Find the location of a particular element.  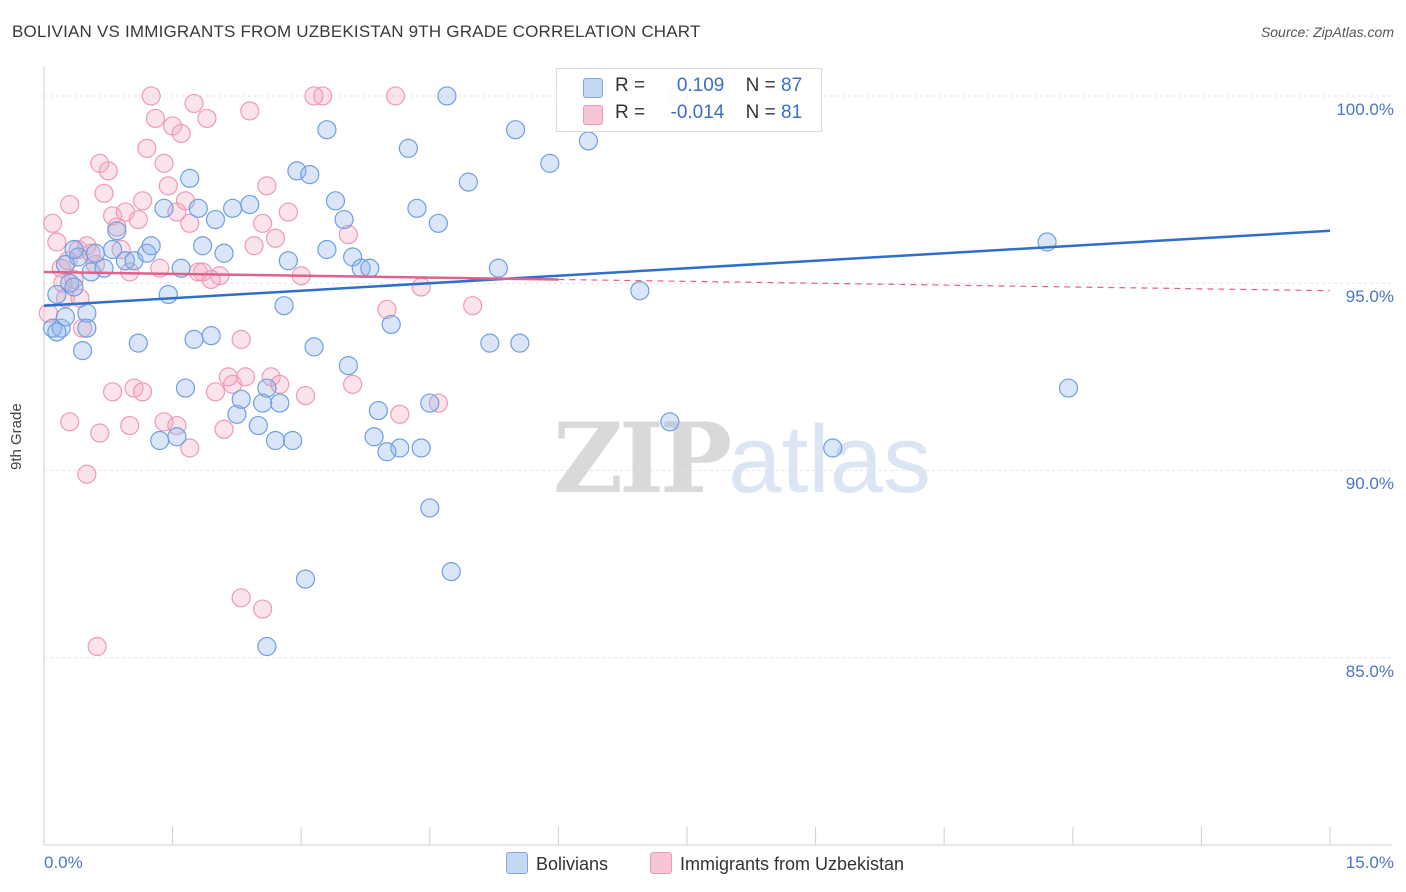

legend-r-value-blue: 0.109 is located at coordinates (700, 85).